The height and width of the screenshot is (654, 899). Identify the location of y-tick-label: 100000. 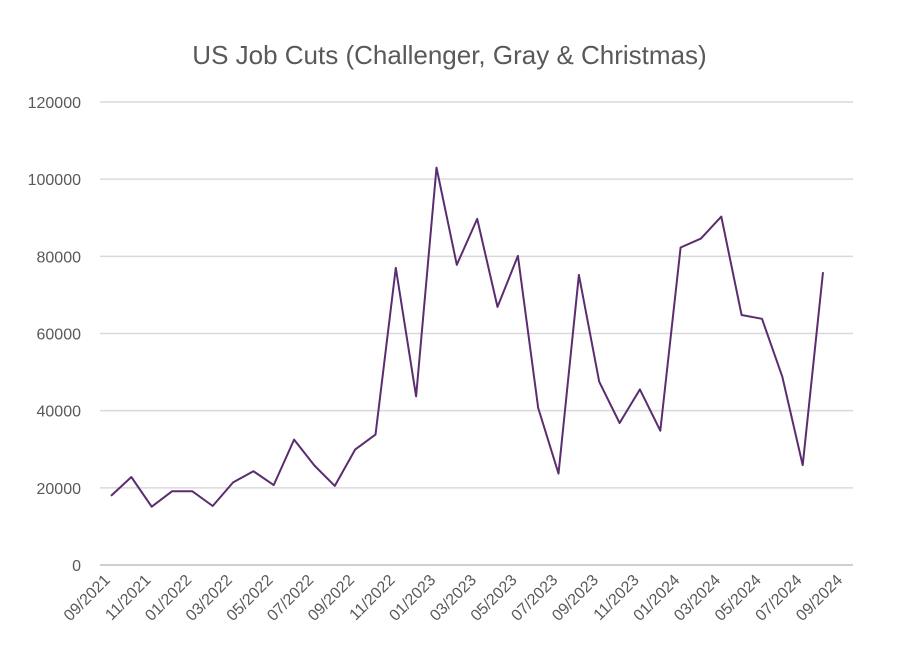
(54, 180).